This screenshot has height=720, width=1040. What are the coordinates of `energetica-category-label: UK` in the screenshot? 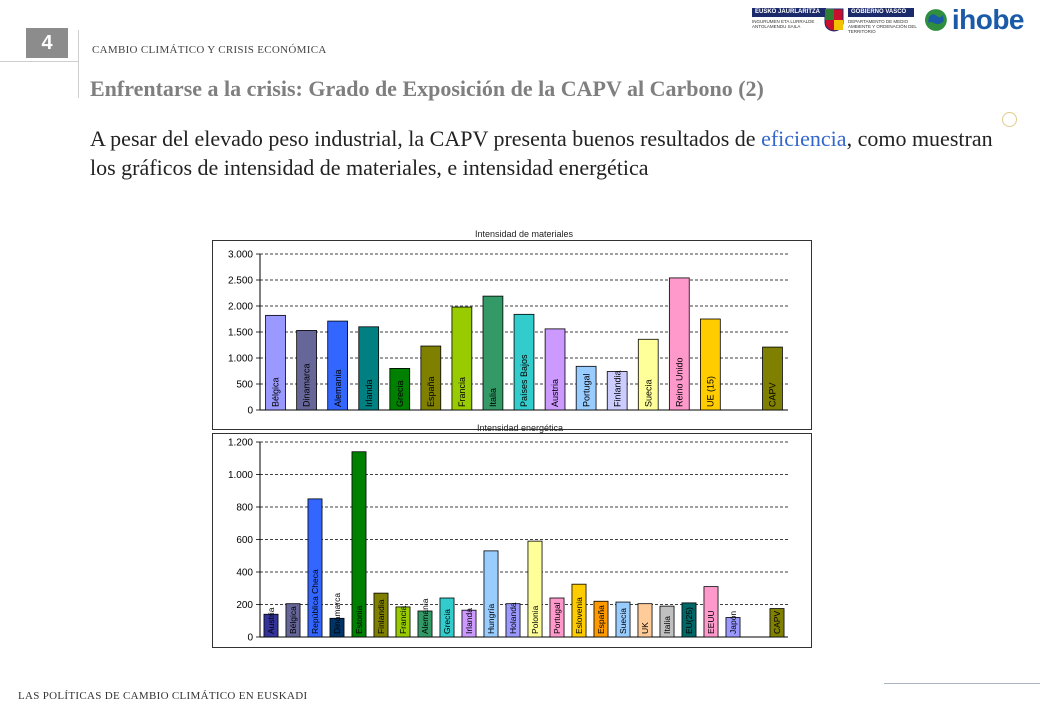 It's located at (645, 628).